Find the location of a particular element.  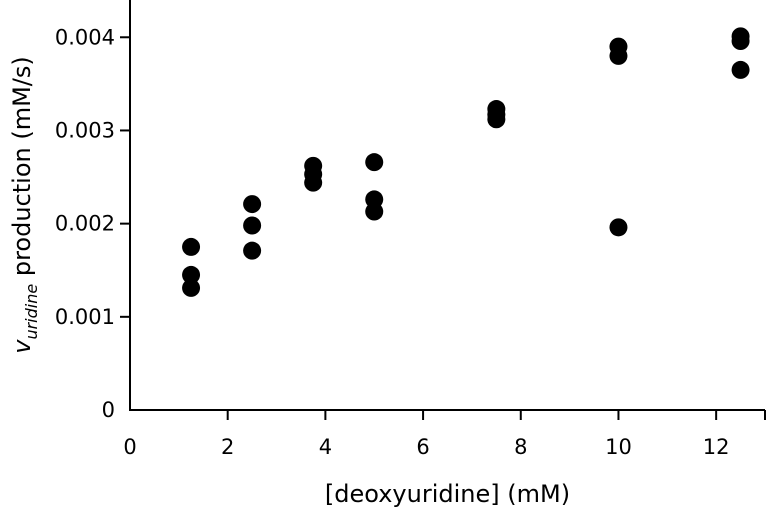

y-axis-title-variable: v is located at coordinates (22, 346).